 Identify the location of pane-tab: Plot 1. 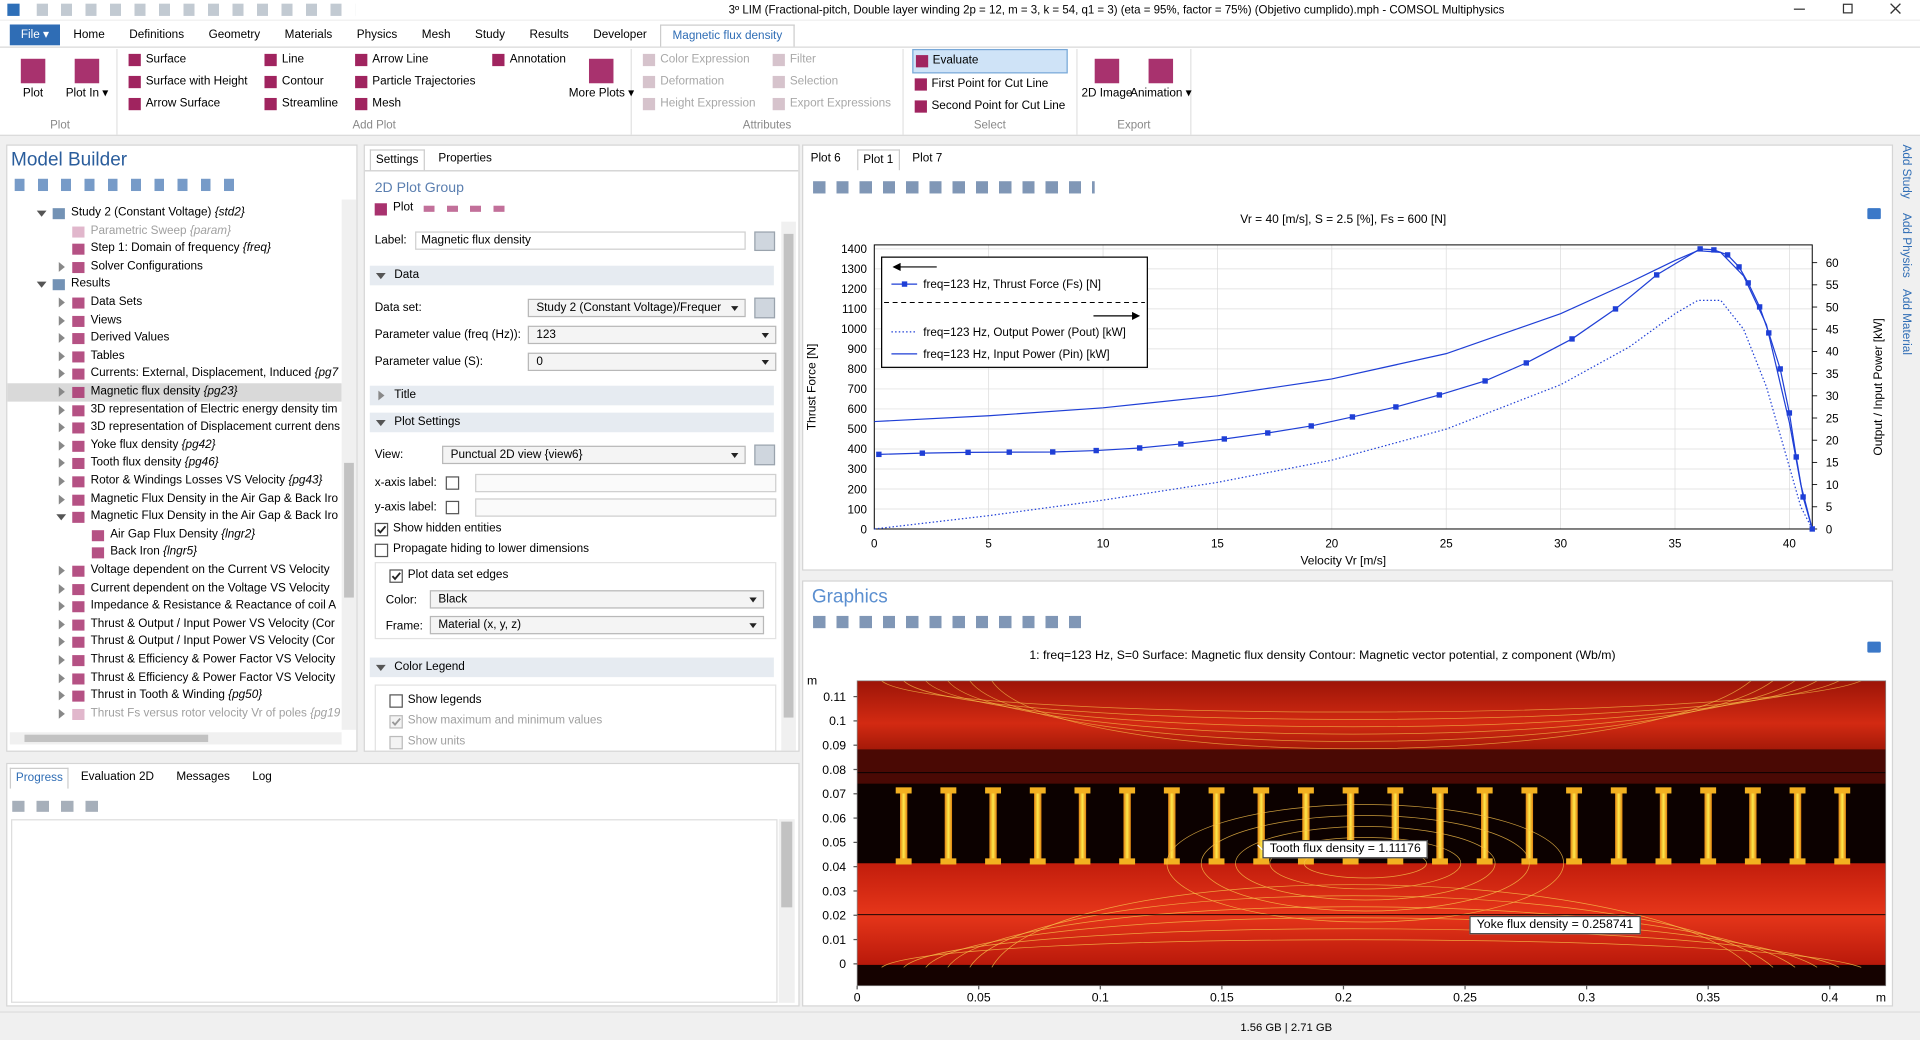
(878, 160).